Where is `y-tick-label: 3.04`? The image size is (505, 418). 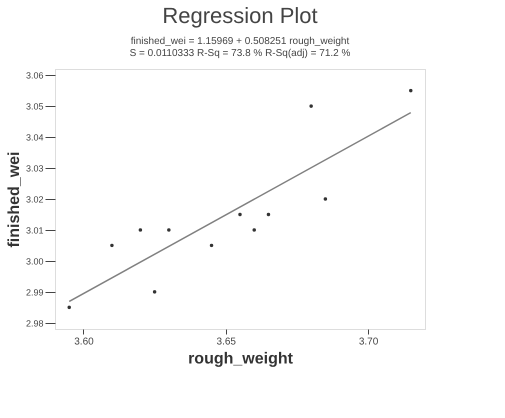
y-tick-label: 3.04 is located at coordinates (35, 137).